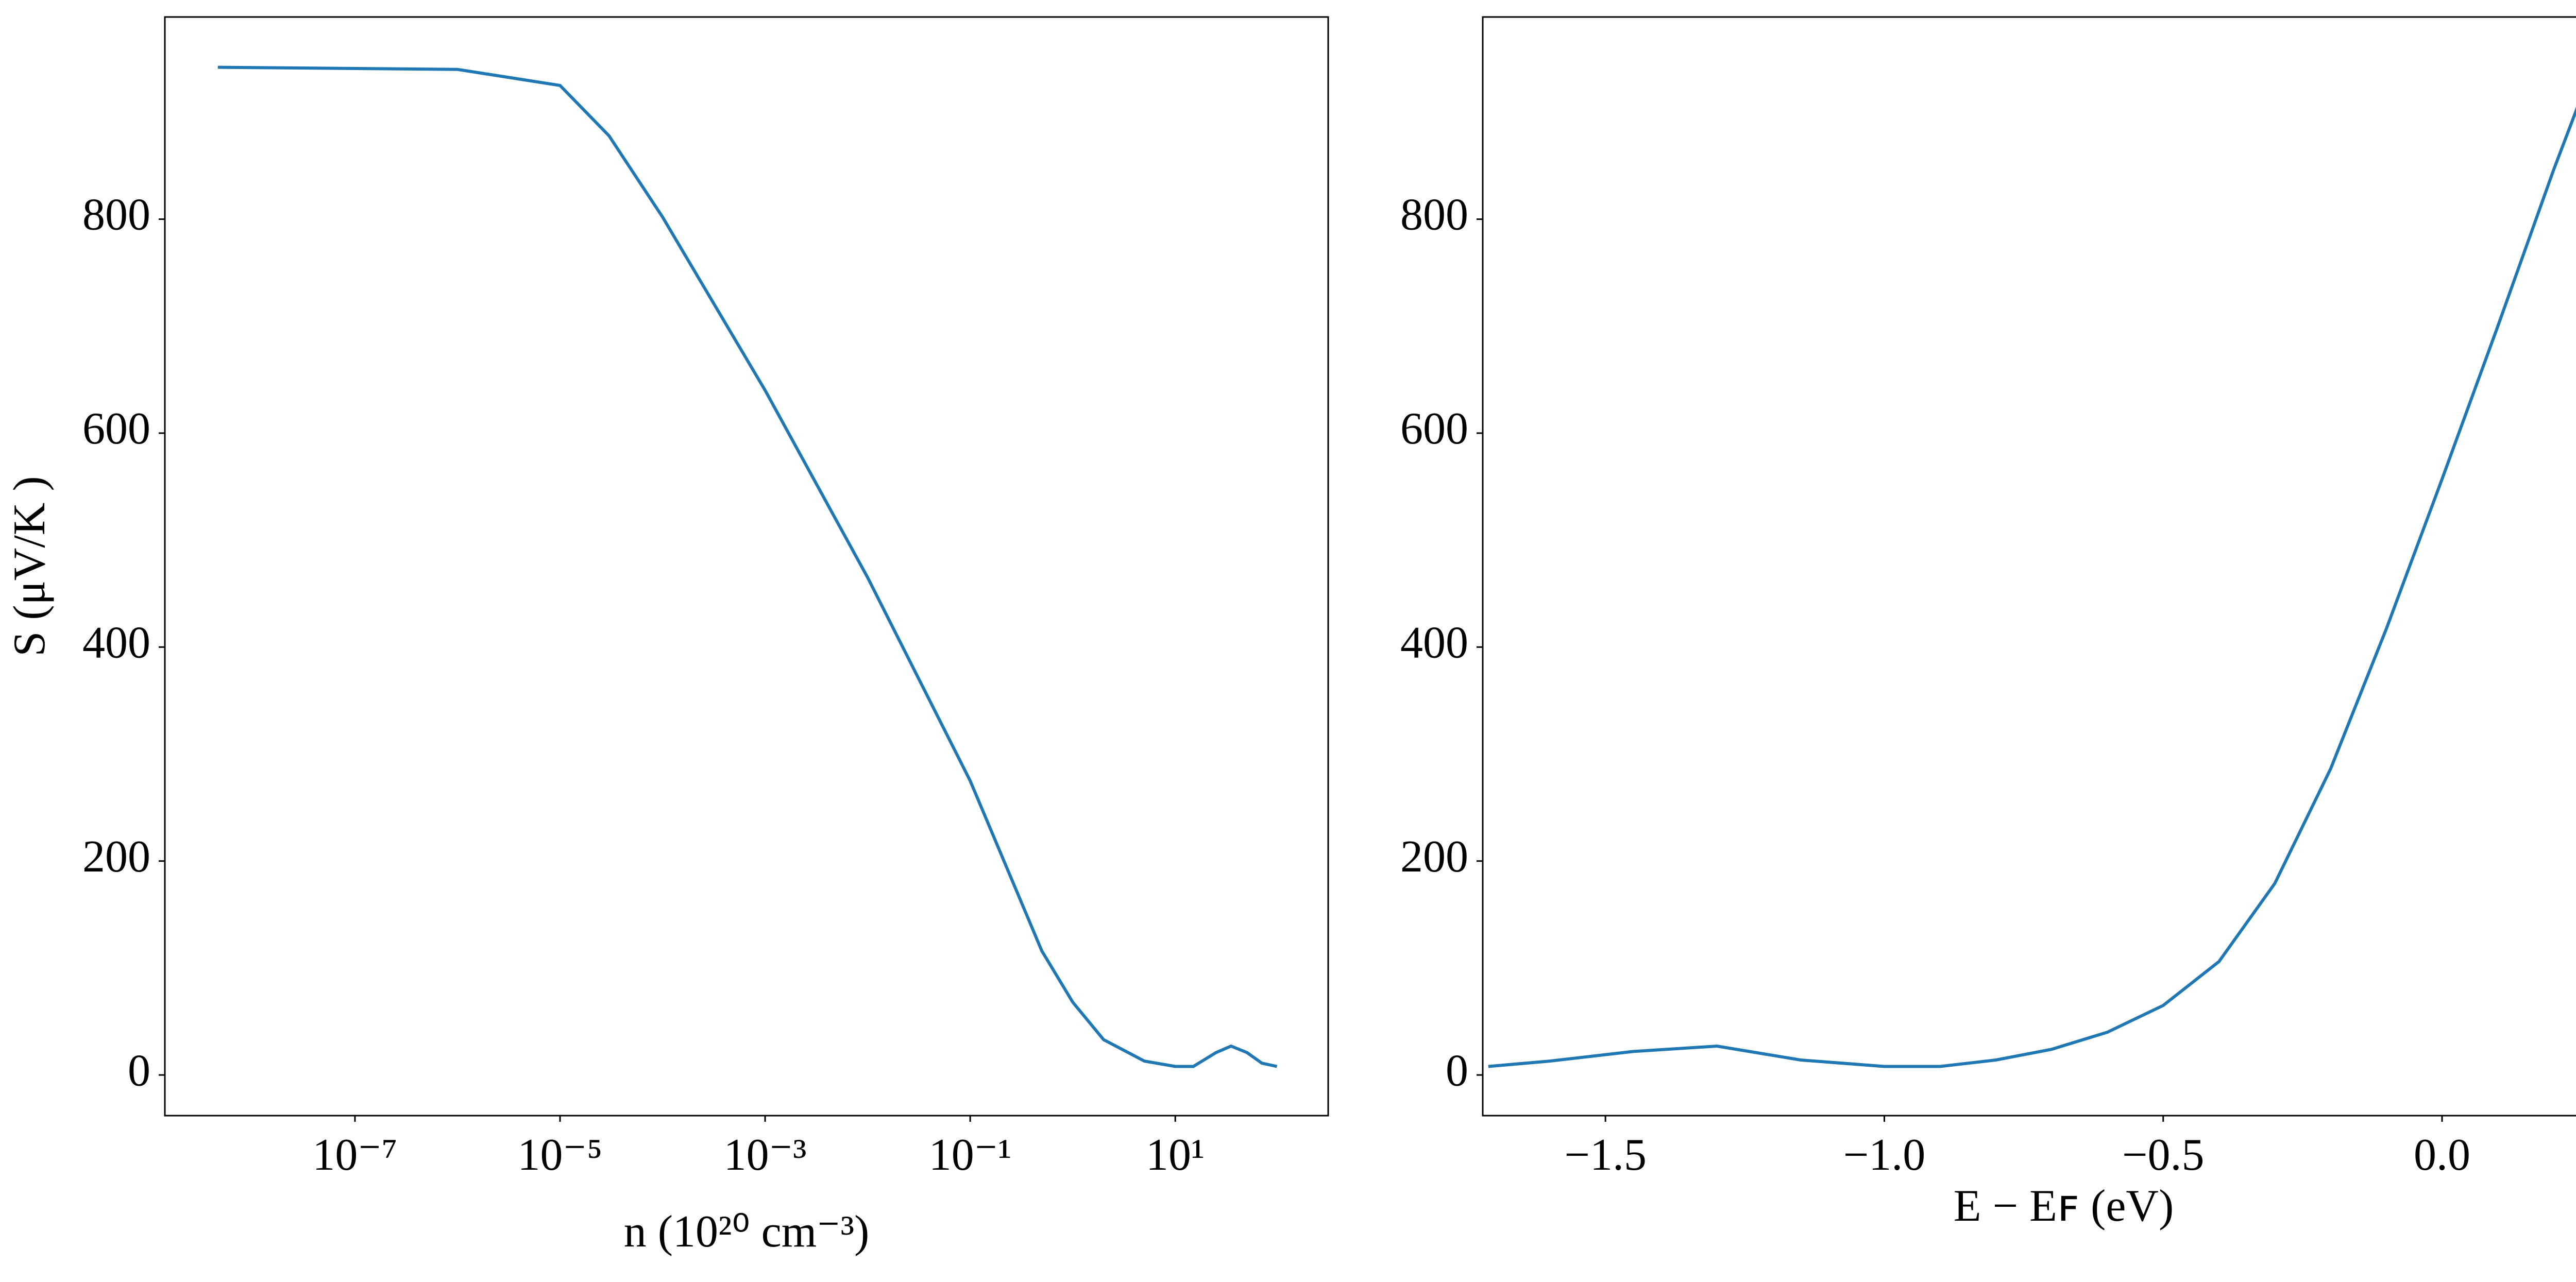  I want to click on x-tick-label: 10¹, so click(1176, 1155).